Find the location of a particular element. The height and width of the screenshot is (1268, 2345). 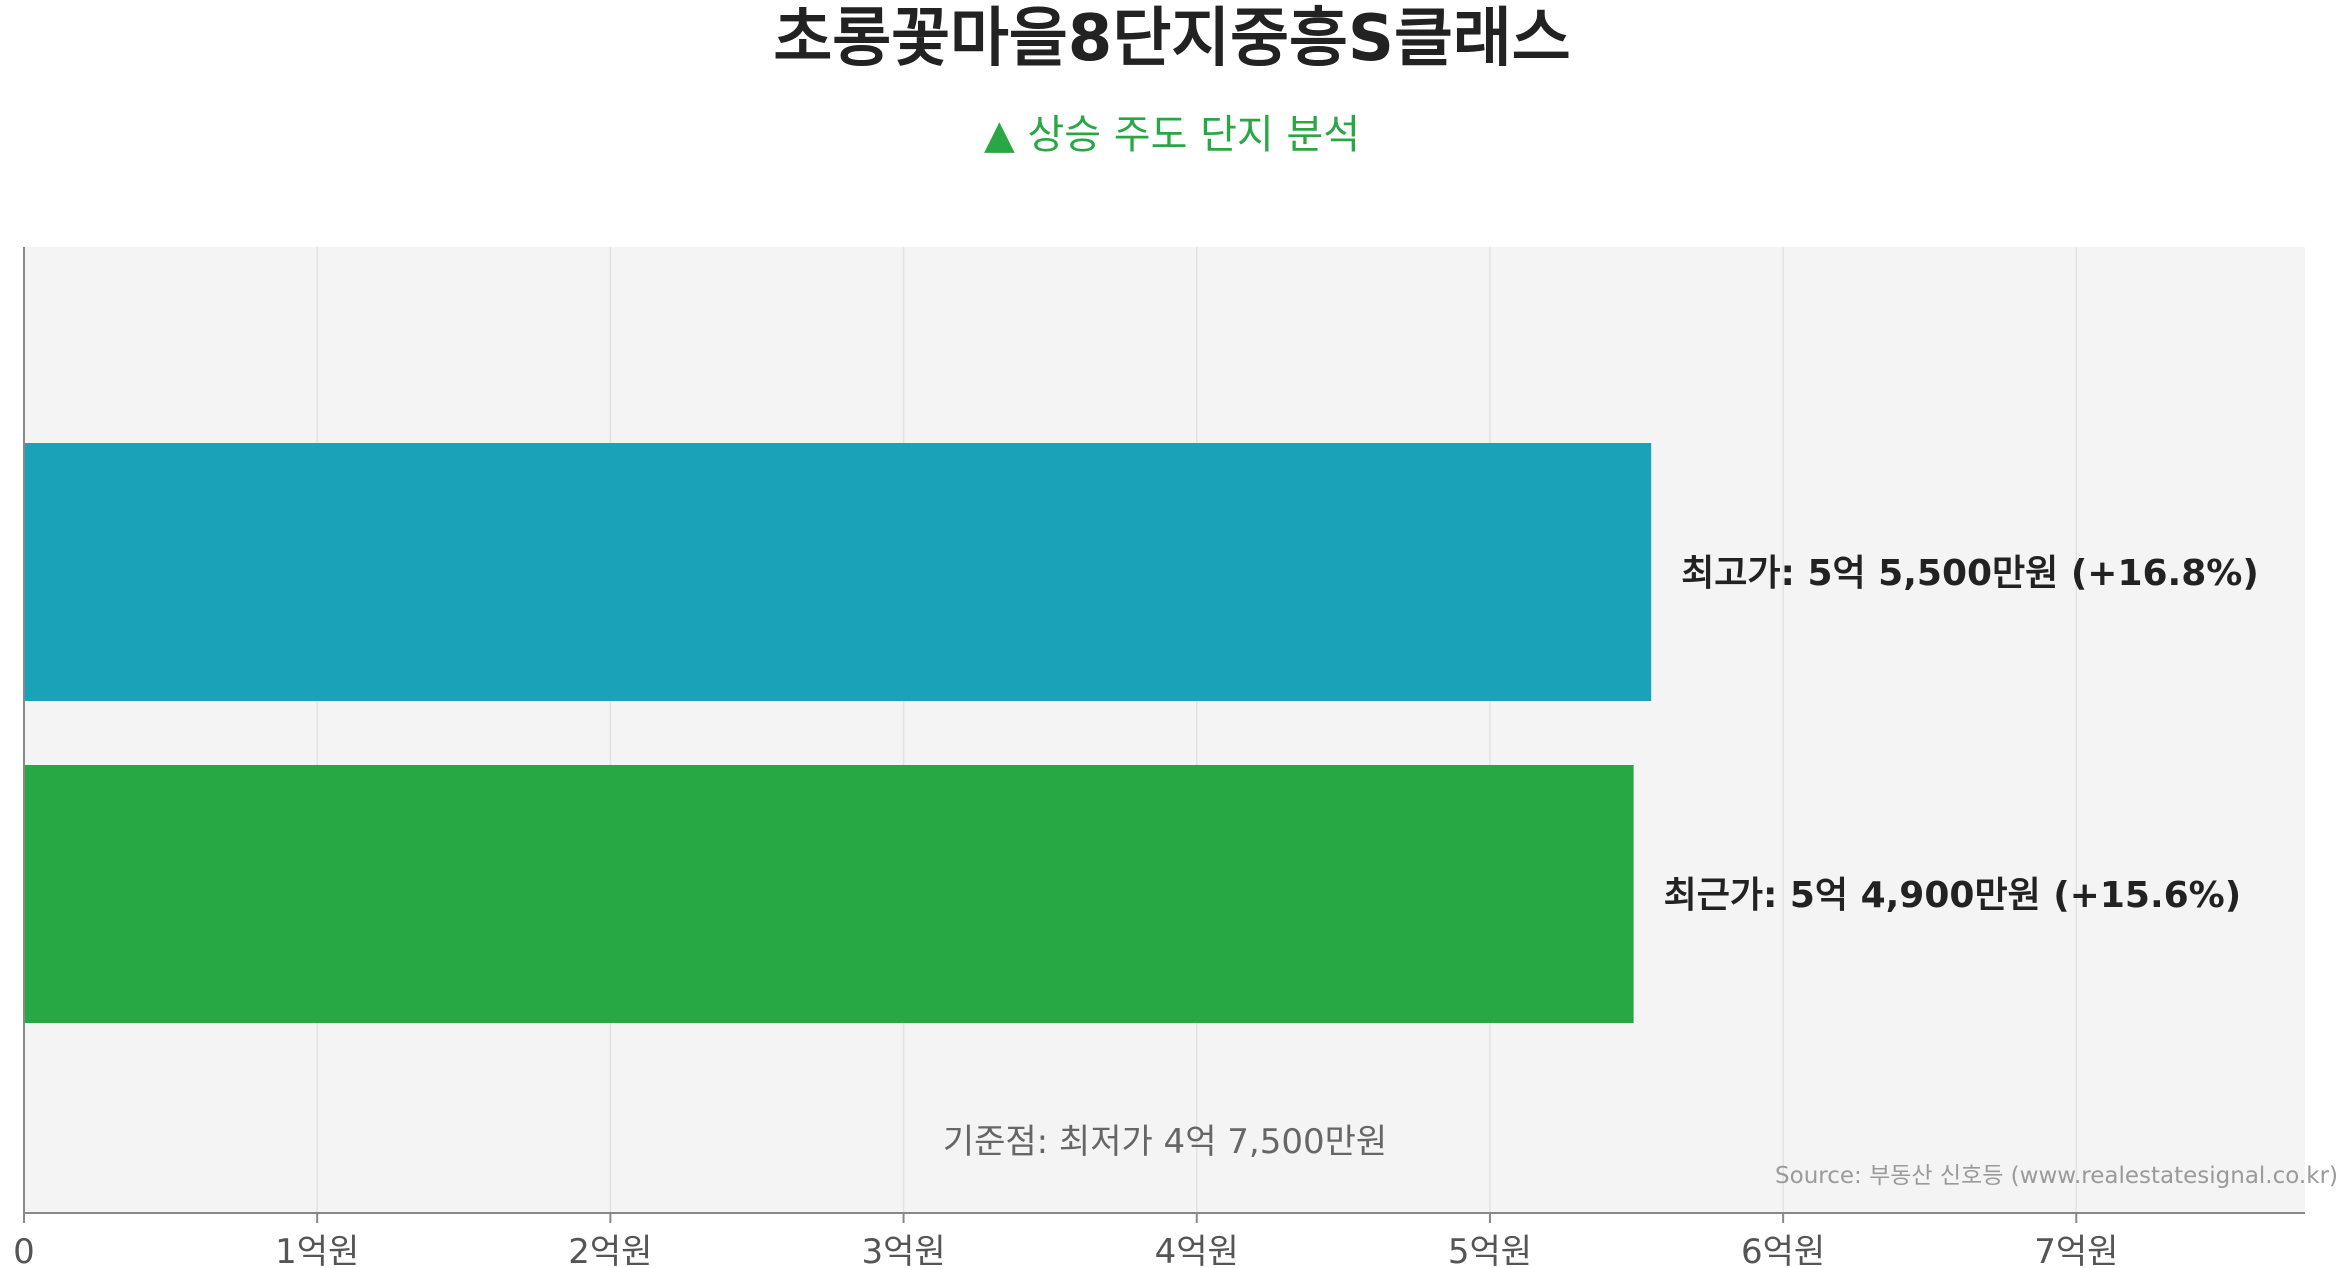

x-tick-label: 0 is located at coordinates (24, 1250).